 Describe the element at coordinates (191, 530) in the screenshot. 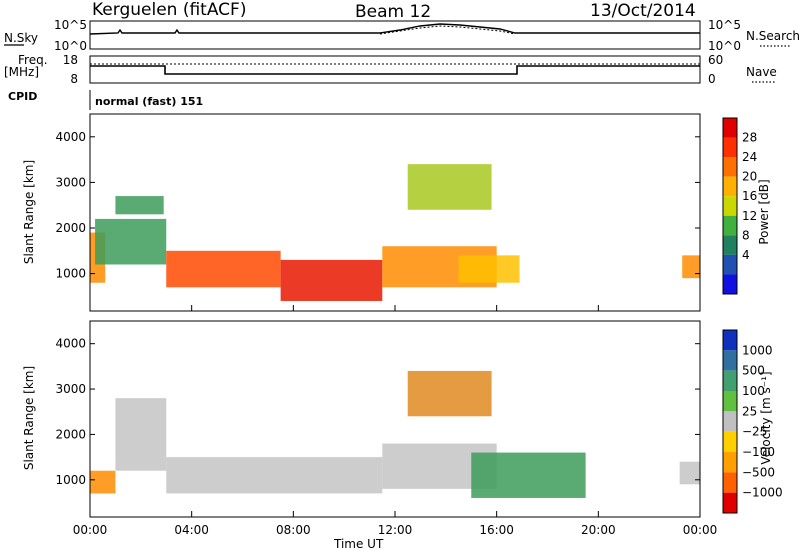

I see `x-tick-label-1: 04:00` at that location.